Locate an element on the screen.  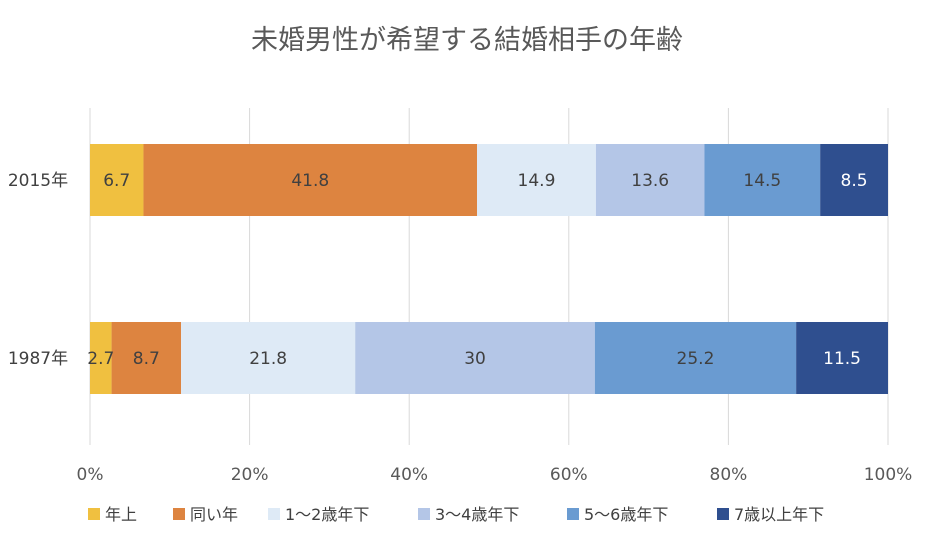
legend-item: 年上 is located at coordinates (112, 514).